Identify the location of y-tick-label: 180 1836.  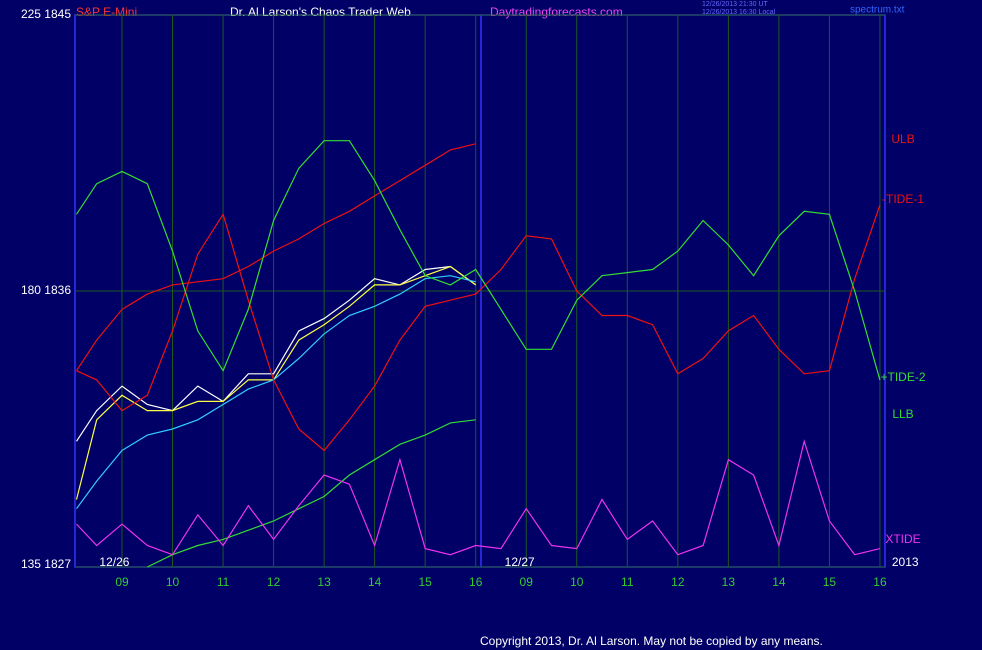
(46, 290).